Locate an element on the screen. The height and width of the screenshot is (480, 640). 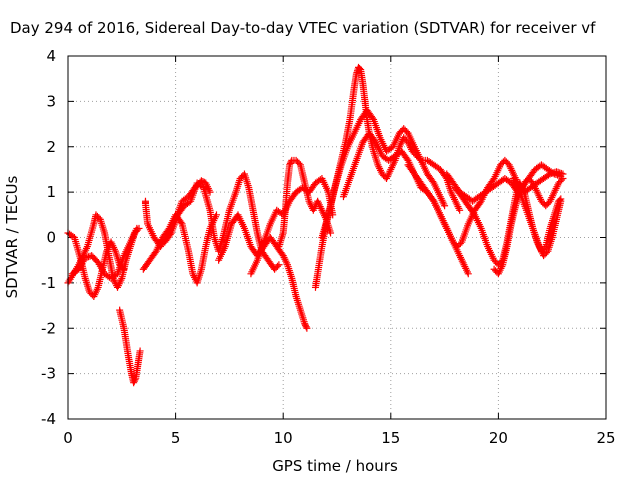
y-tick-label: 2 is located at coordinates (51, 147).